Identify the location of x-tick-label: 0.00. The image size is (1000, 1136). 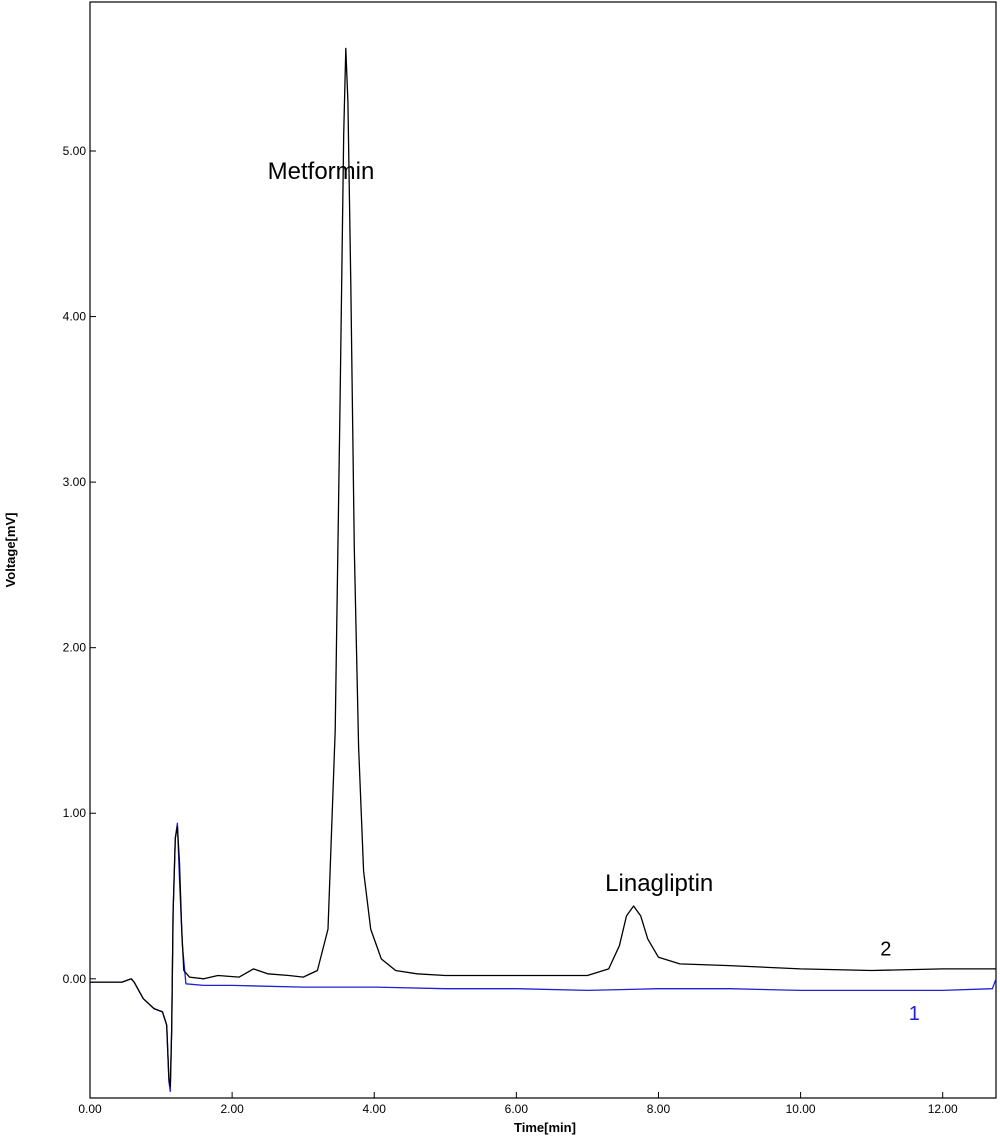
(90, 1109).